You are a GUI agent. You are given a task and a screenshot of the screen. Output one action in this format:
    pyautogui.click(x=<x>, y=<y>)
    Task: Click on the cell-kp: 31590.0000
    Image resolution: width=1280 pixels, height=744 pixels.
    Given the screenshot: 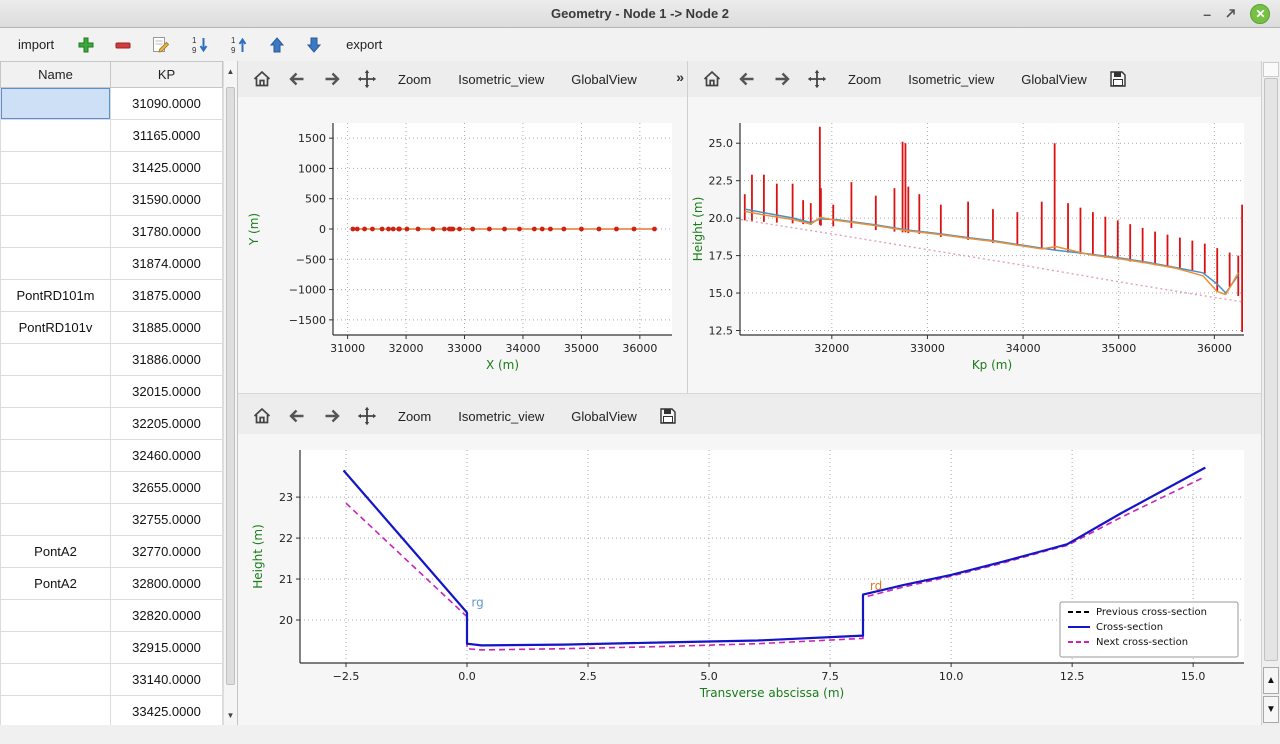 What is the action you would take?
    pyautogui.click(x=166, y=199)
    